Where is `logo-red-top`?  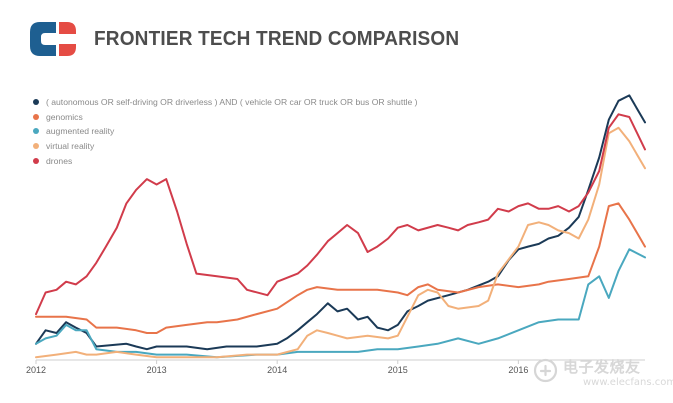 logo-red-top is located at coordinates (67, 28).